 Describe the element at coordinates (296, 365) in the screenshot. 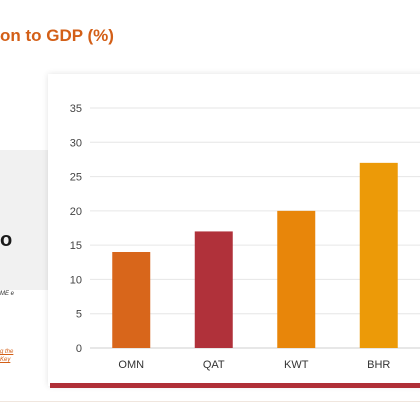

I see `x-tick-label: KWT` at that location.